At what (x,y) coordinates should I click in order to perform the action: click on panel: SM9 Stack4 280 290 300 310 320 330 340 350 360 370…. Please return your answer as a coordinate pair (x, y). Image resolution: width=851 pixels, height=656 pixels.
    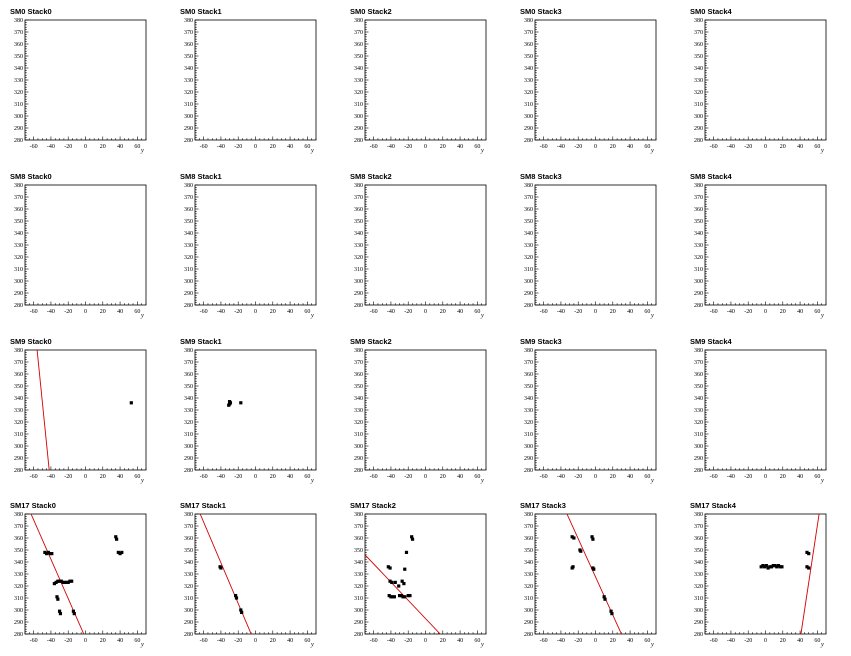
    Looking at the image, I should click on (758, 410).